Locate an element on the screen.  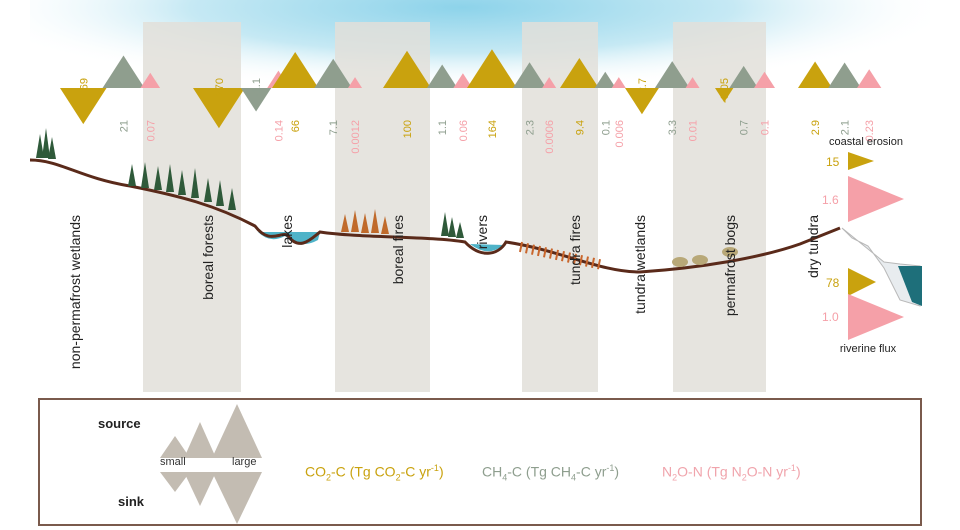
n2o-value: 0.23 is located at coordinates (870, 130).